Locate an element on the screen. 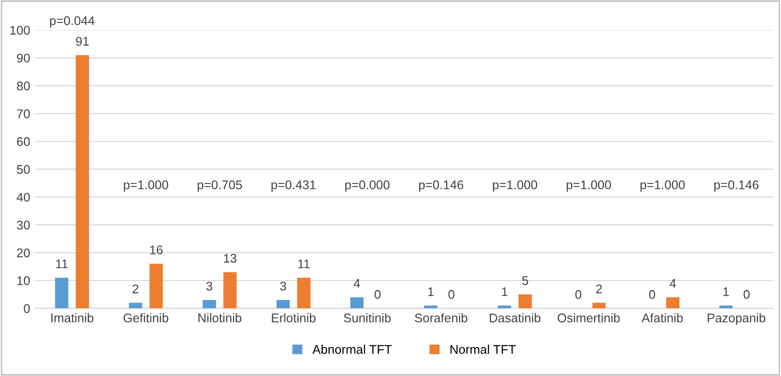  annotation: p=0.000 is located at coordinates (367, 186).